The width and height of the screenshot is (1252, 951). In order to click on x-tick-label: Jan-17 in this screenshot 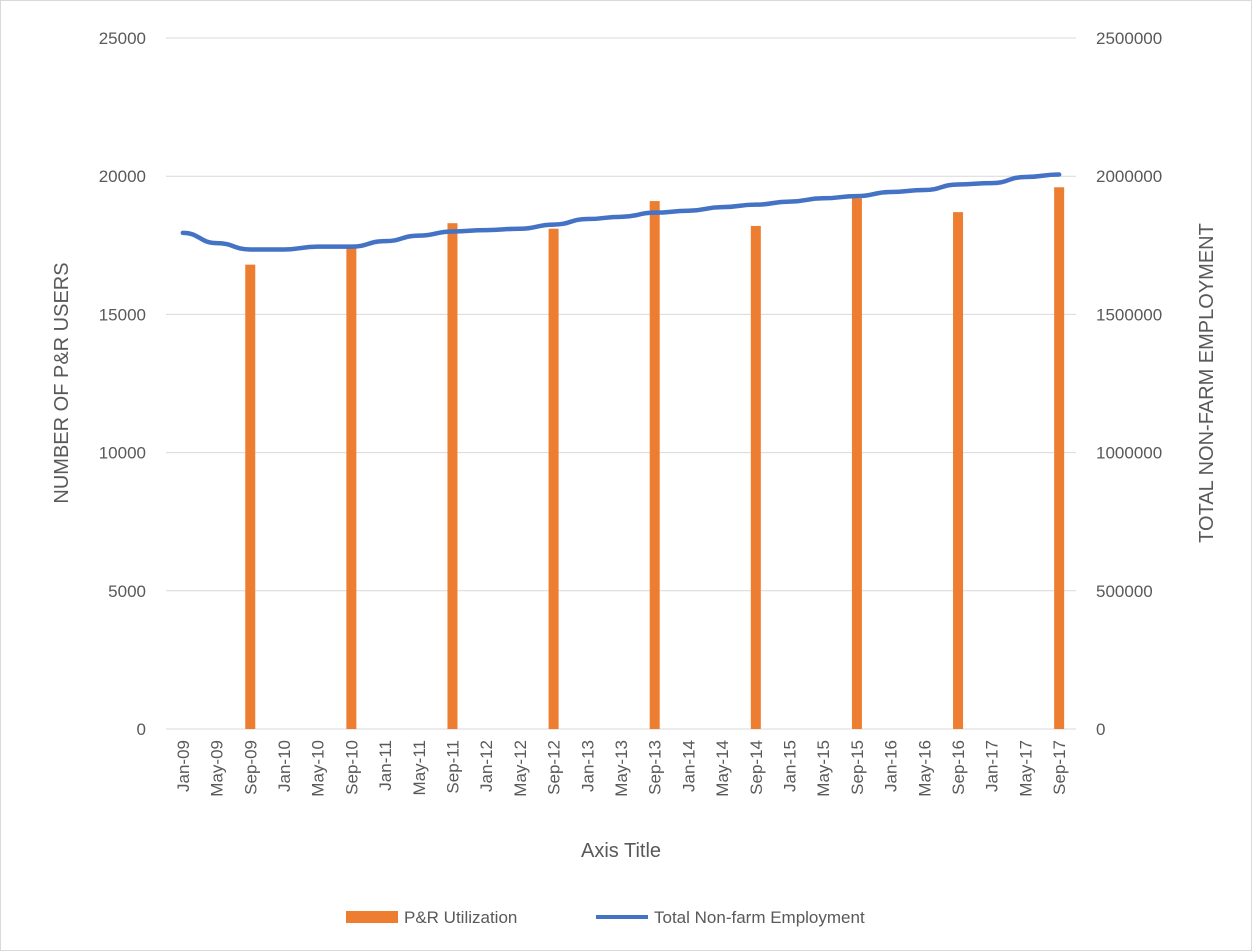, I will do `click(992, 766)`.